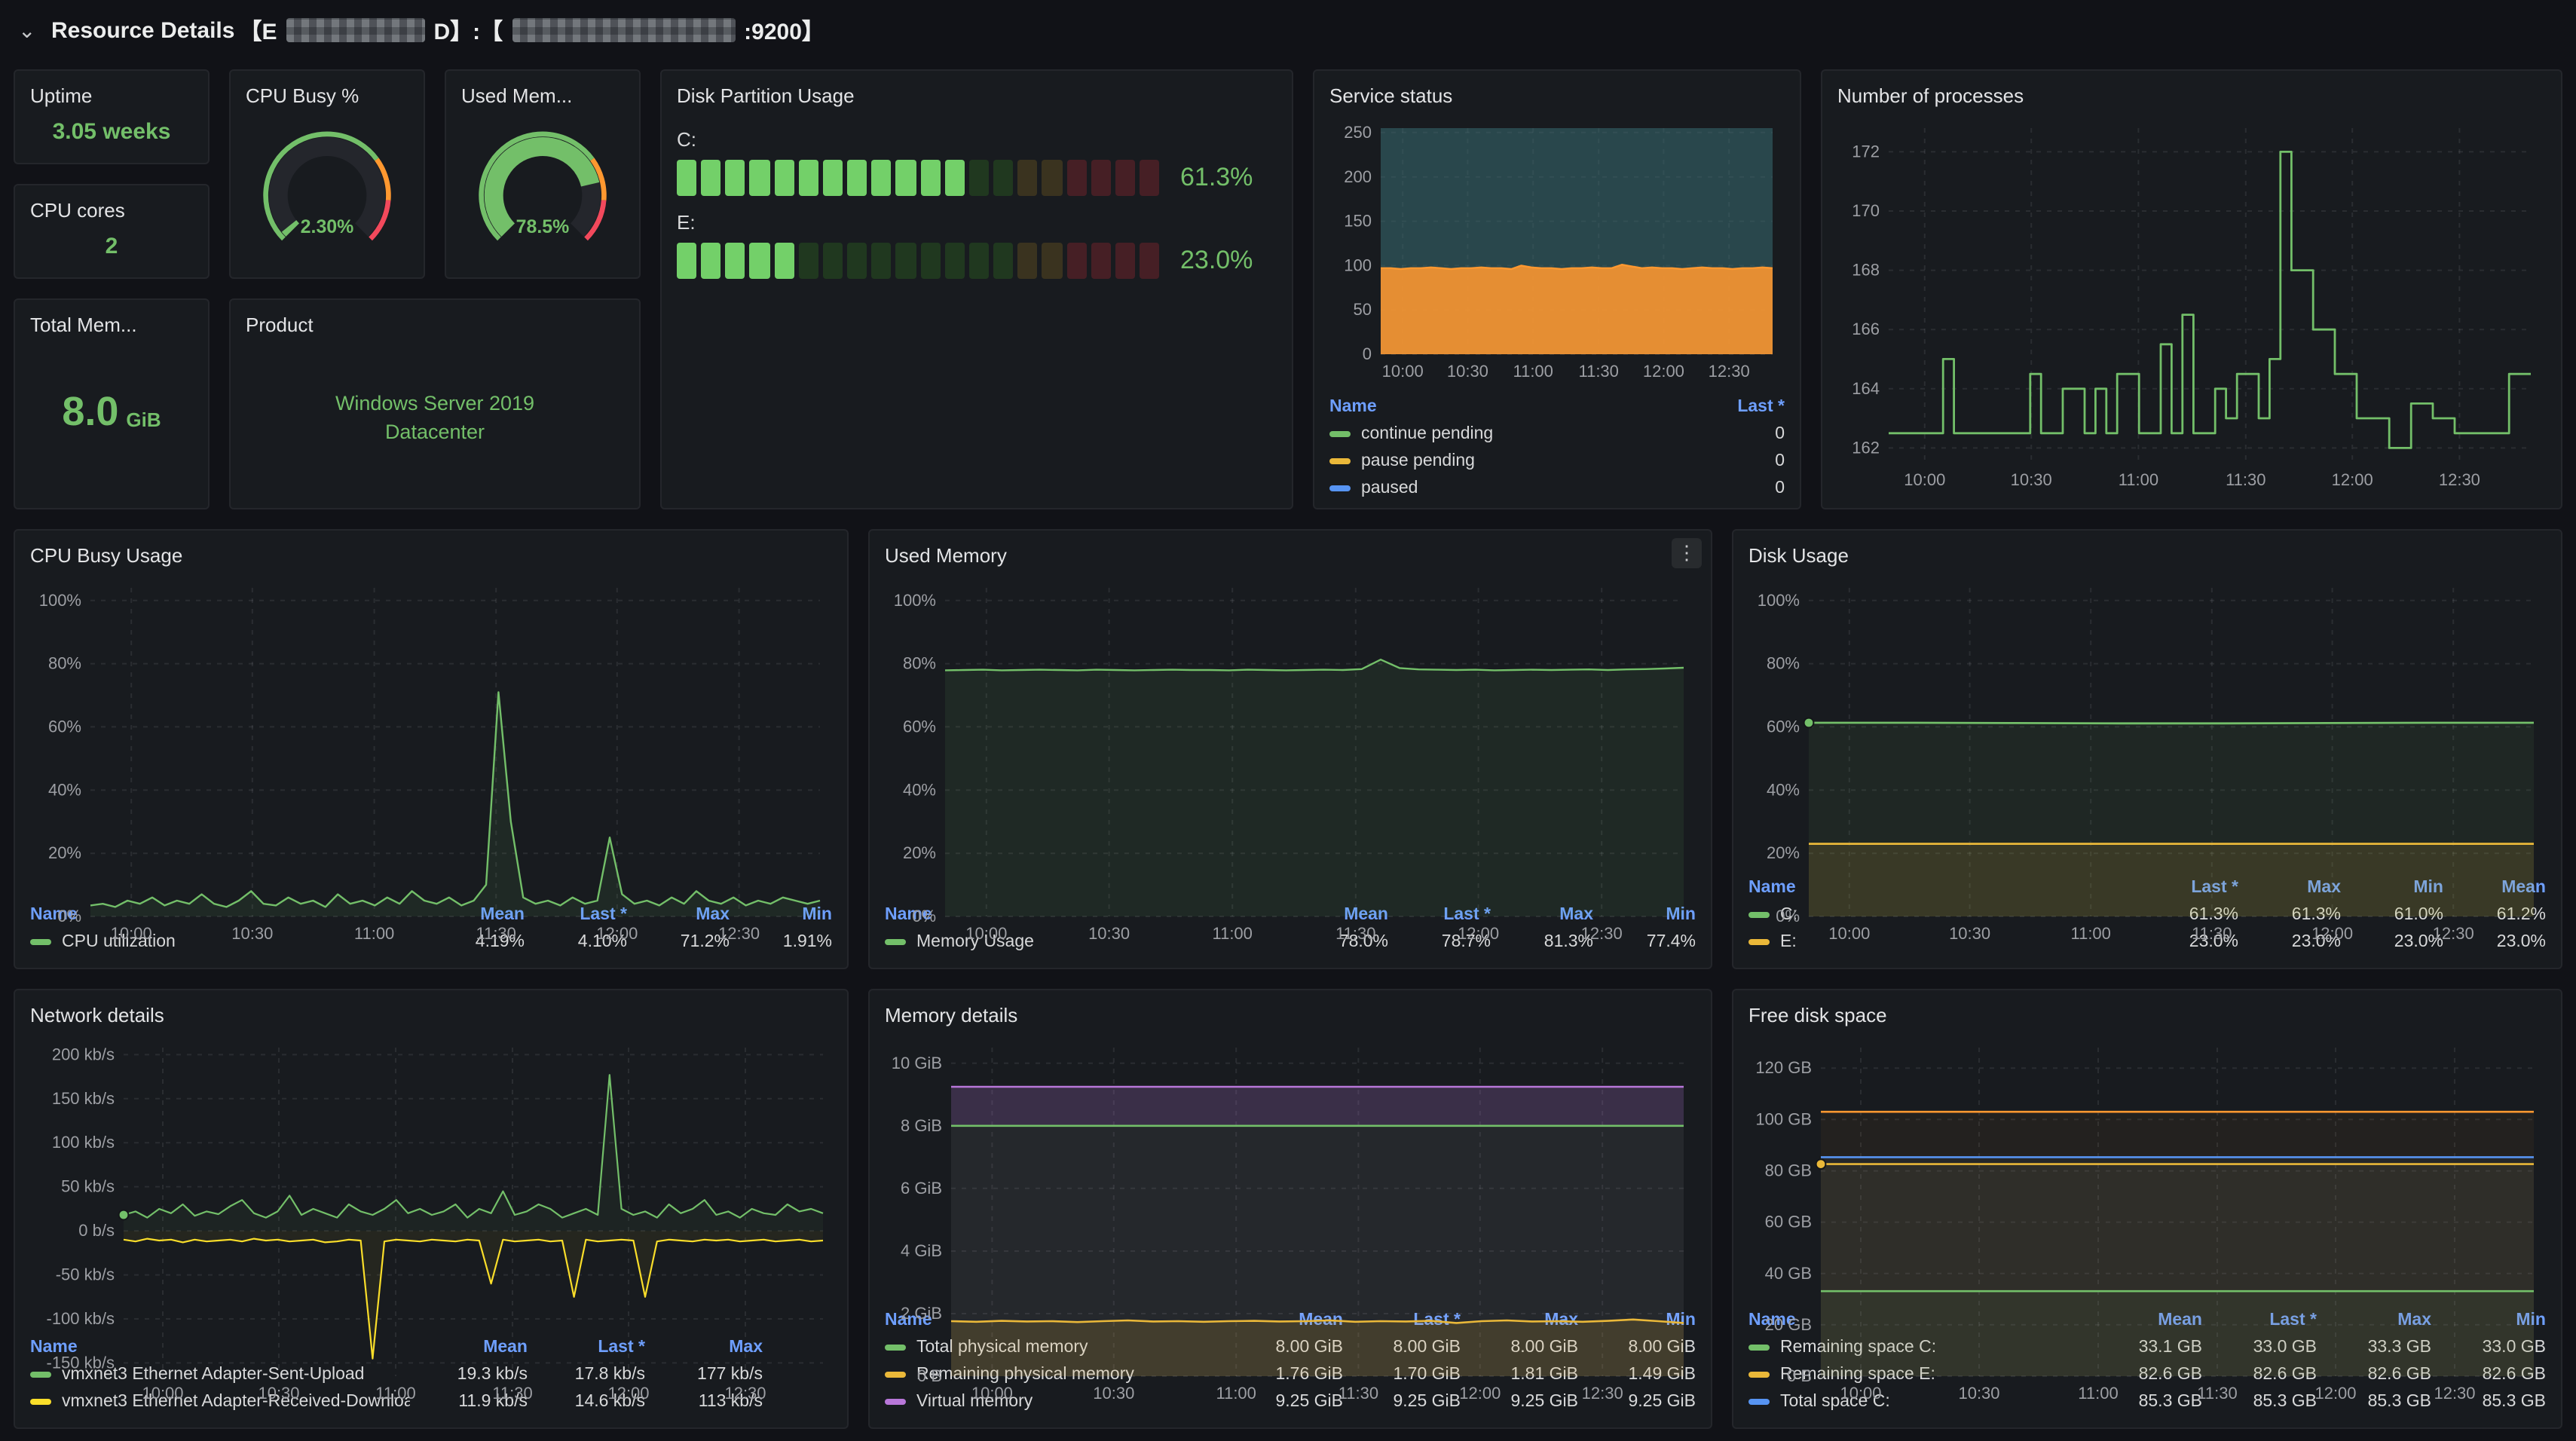 This screenshot has height=1441, width=2576. What do you see at coordinates (1557, 461) in the screenshot?
I see `legend-row: pause pending 0` at bounding box center [1557, 461].